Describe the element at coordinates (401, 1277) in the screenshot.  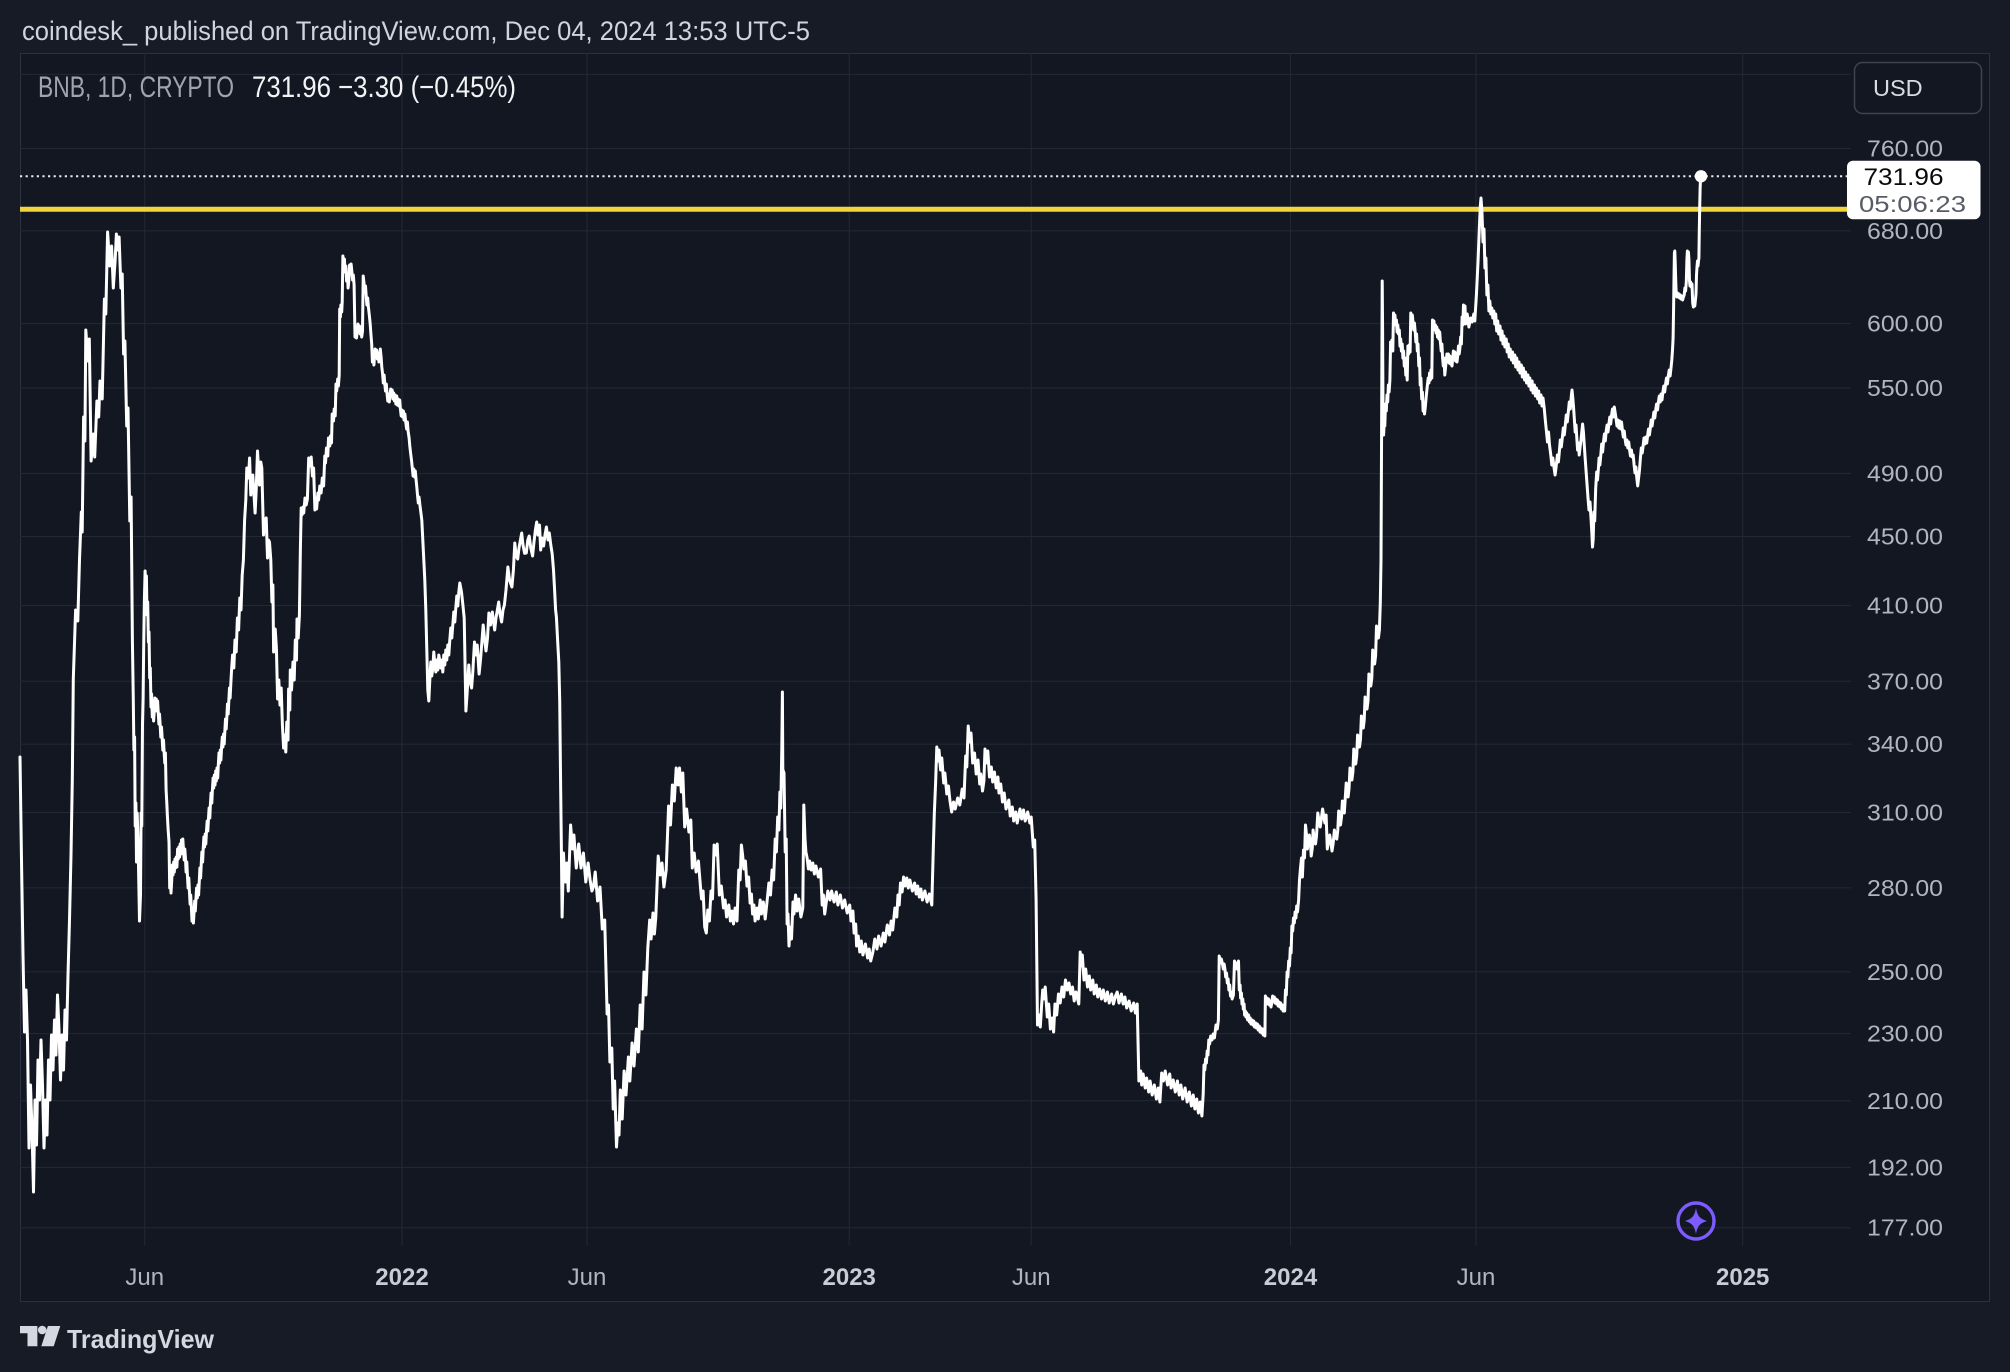
I see `svg-text: 2022` at that location.